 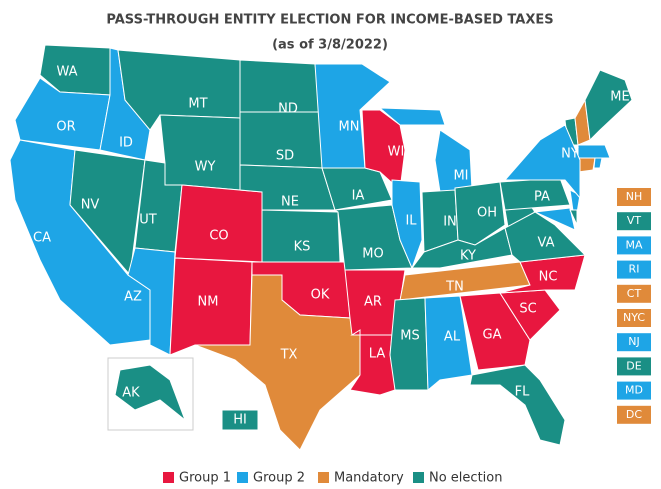 I want to click on state-label: NY, so click(x=570, y=154).